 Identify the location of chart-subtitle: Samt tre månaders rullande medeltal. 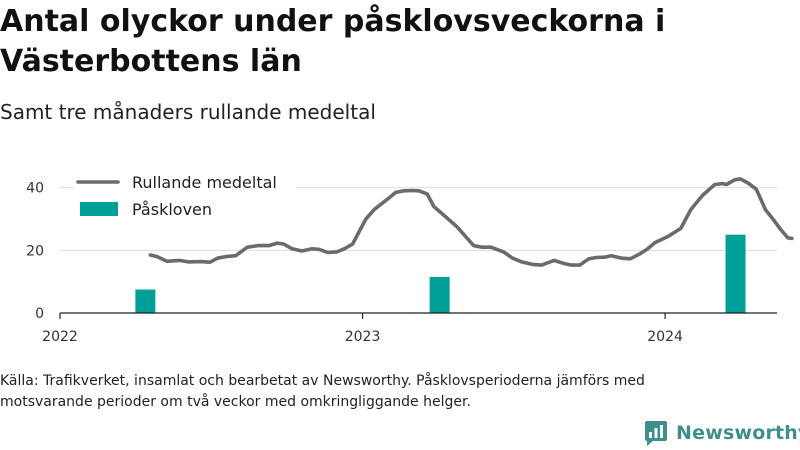
(188, 112).